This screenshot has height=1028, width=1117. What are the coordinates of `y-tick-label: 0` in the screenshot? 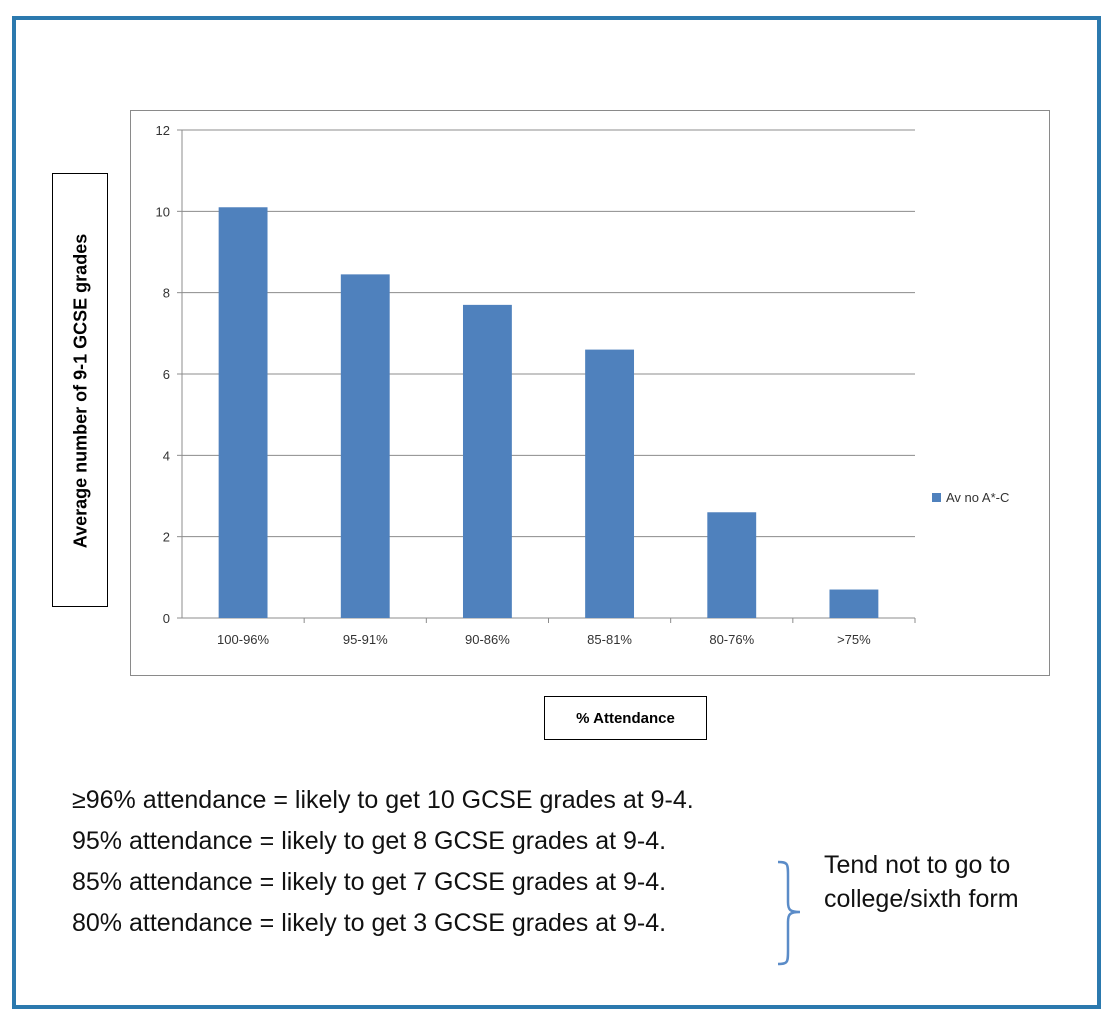 It's located at (166, 618).